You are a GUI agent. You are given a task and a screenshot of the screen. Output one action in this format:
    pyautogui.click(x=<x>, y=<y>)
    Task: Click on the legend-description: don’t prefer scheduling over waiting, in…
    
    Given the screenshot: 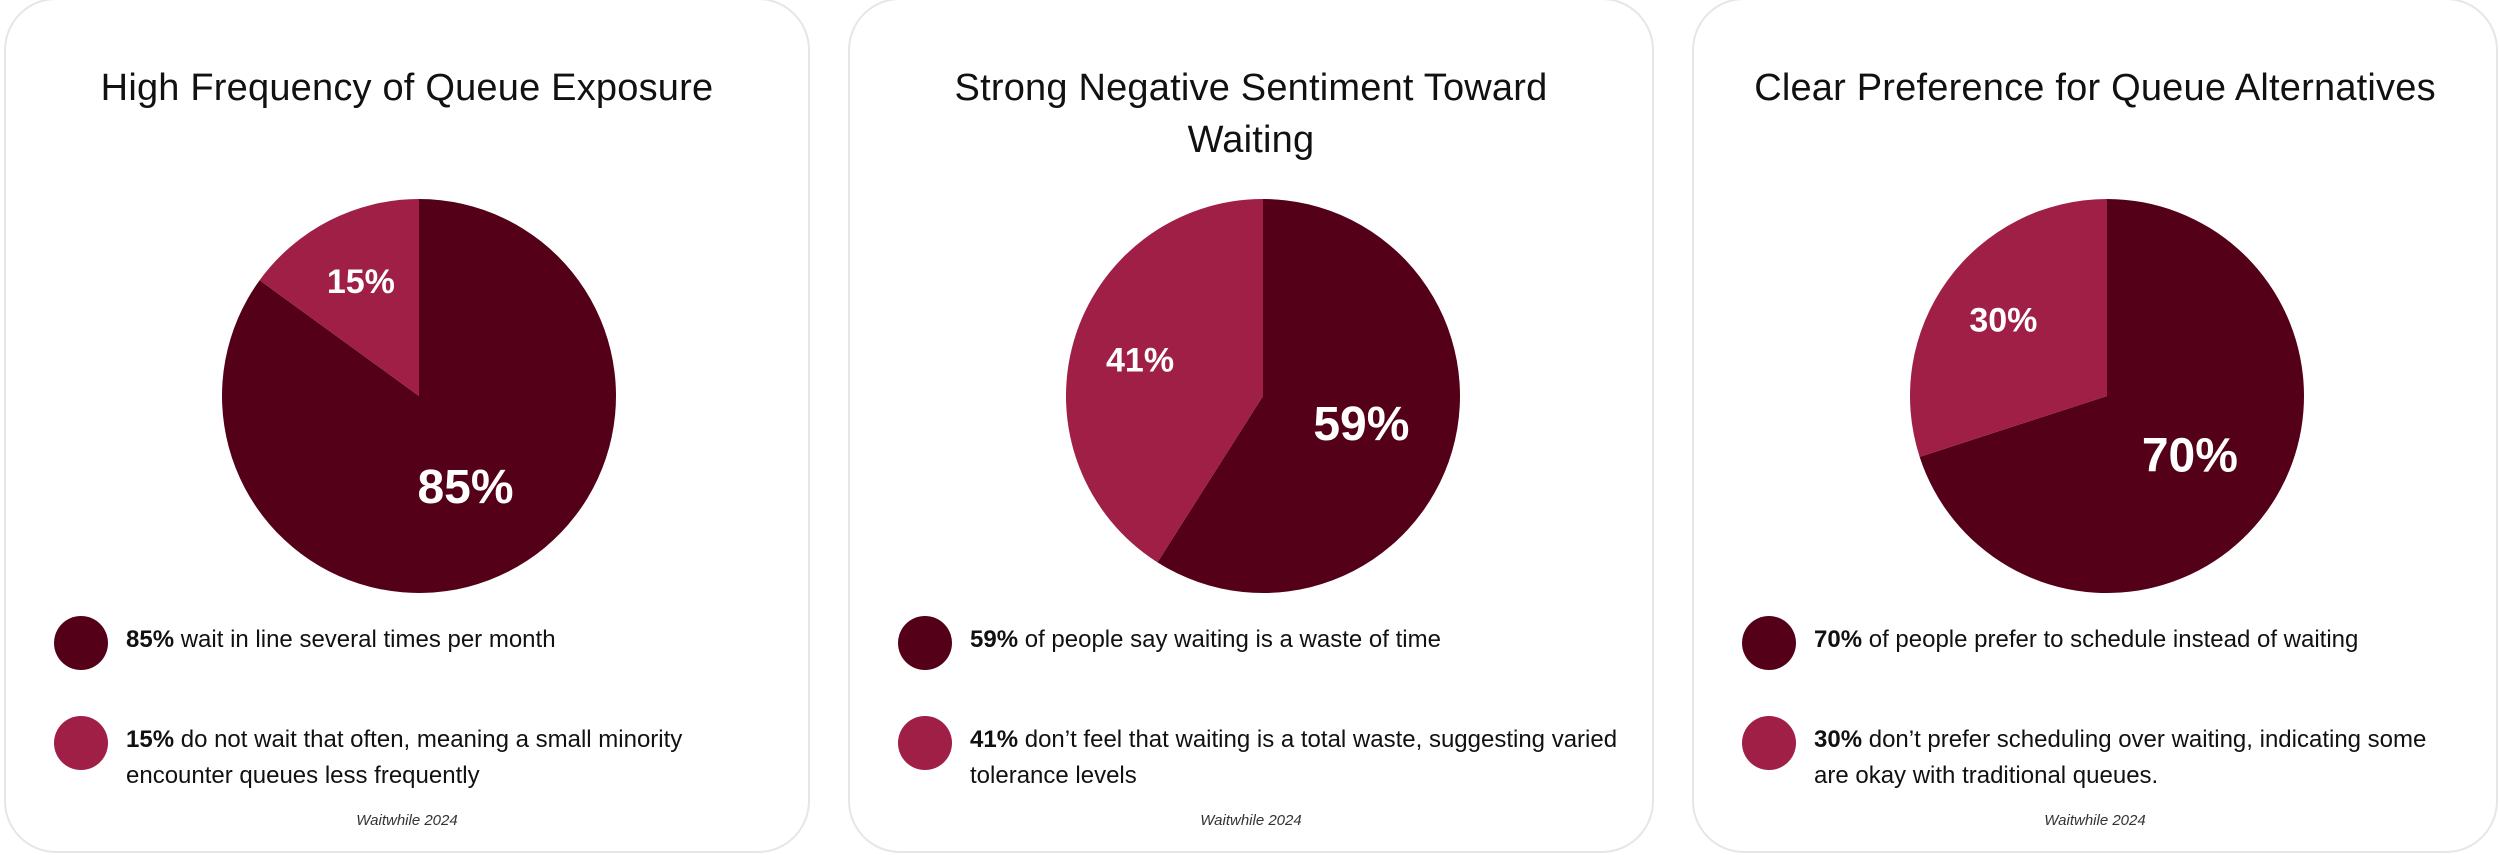 What is the action you would take?
    pyautogui.click(x=2120, y=757)
    